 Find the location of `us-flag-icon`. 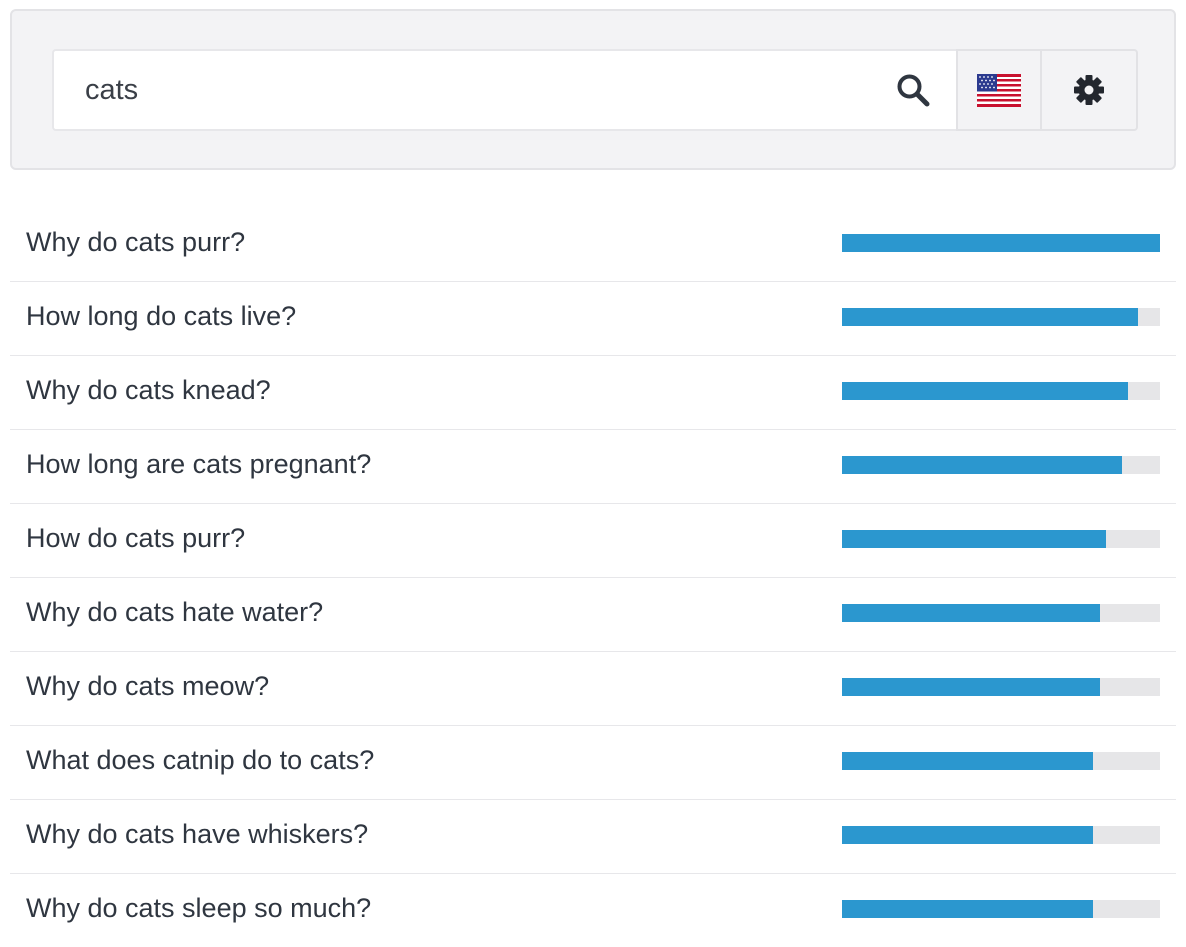

us-flag-icon is located at coordinates (999, 90).